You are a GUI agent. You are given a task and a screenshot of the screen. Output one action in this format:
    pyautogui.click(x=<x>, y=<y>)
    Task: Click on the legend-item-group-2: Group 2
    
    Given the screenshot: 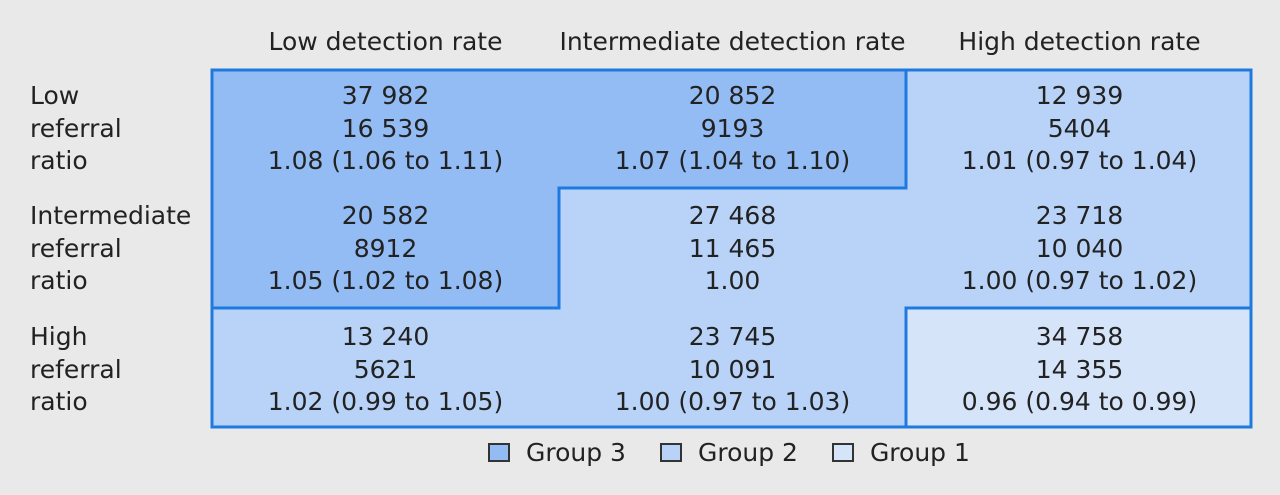 What is the action you would take?
    pyautogui.click(x=728, y=452)
    